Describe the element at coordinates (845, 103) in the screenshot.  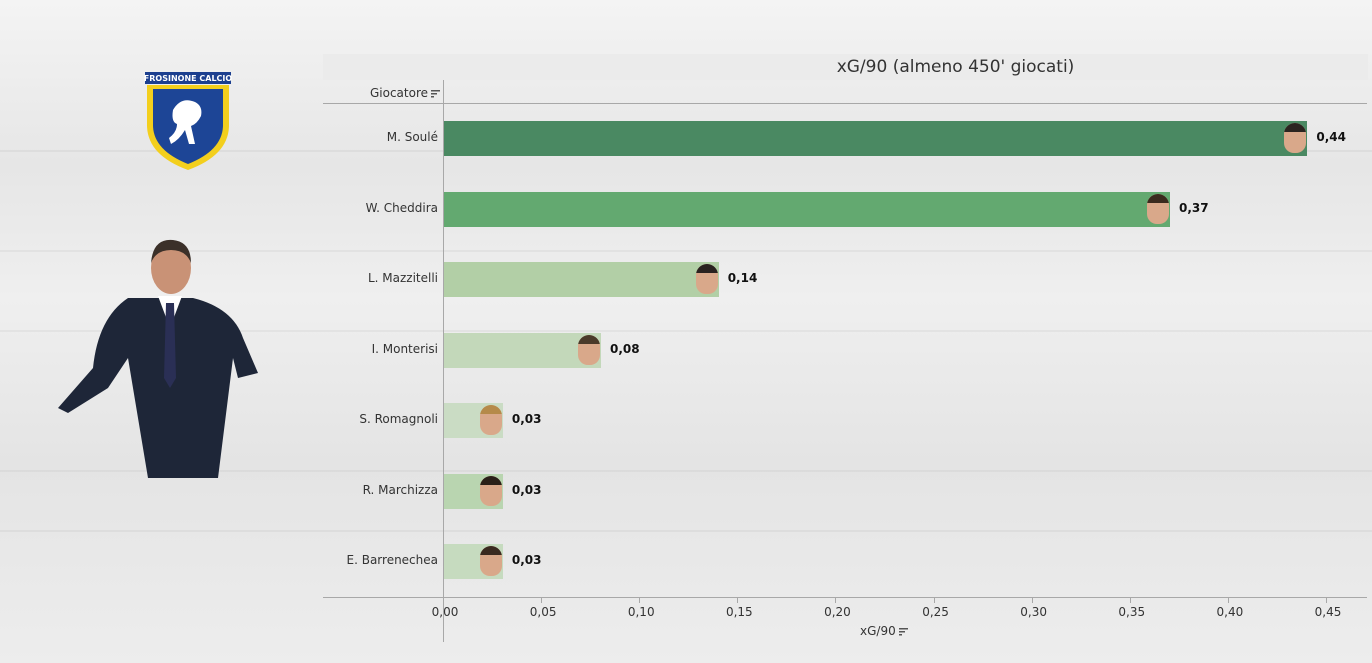
I see `header-divider` at that location.